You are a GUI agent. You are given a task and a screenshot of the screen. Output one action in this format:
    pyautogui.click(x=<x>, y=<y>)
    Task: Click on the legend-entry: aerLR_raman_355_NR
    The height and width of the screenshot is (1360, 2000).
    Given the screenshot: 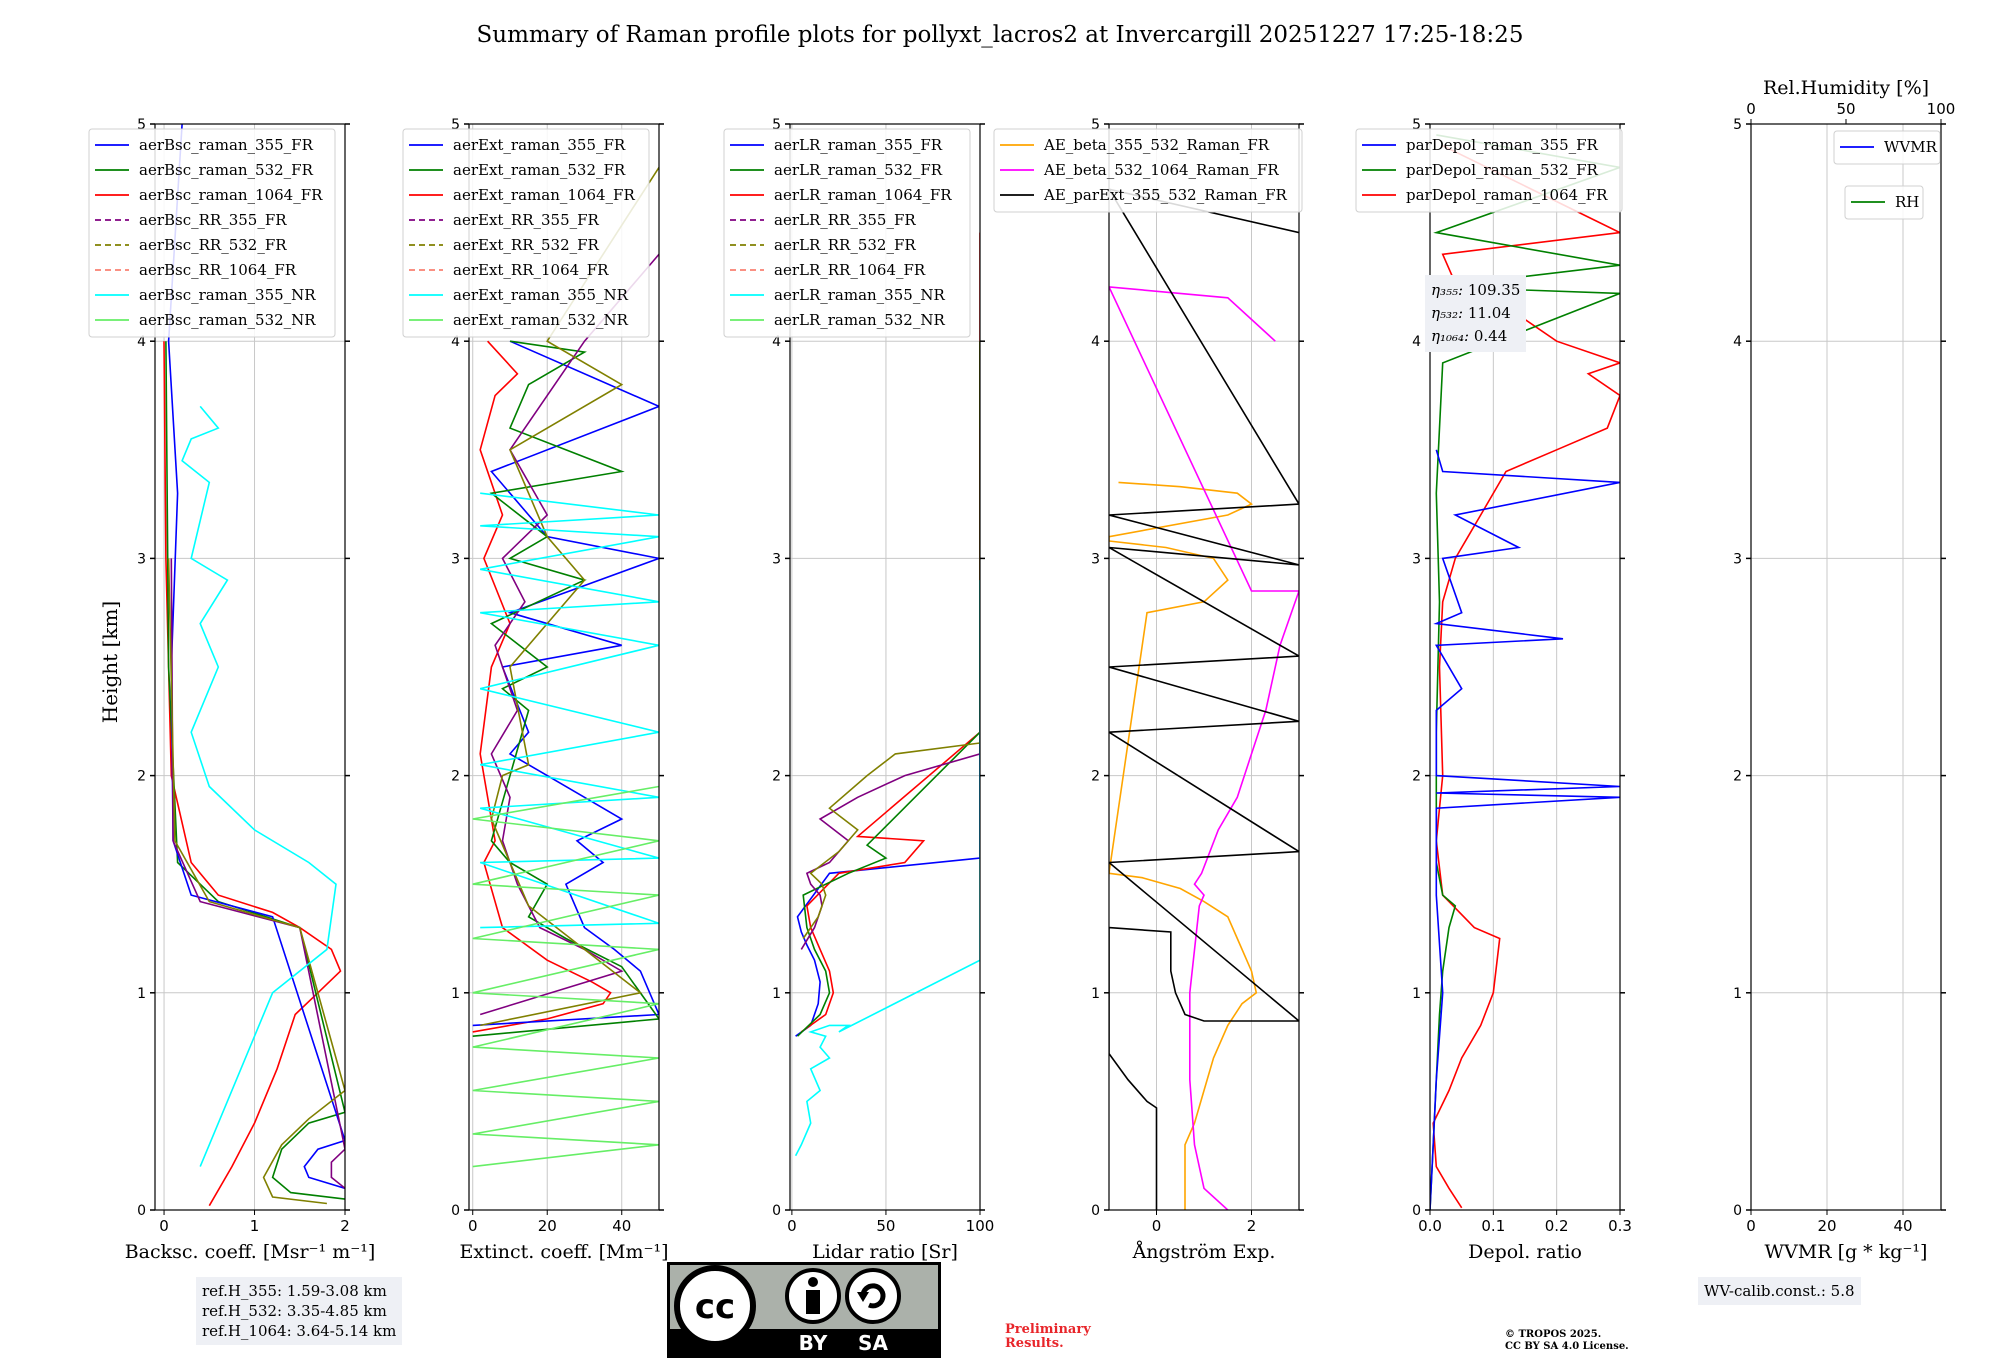 What is the action you would take?
    pyautogui.click(x=859, y=295)
    